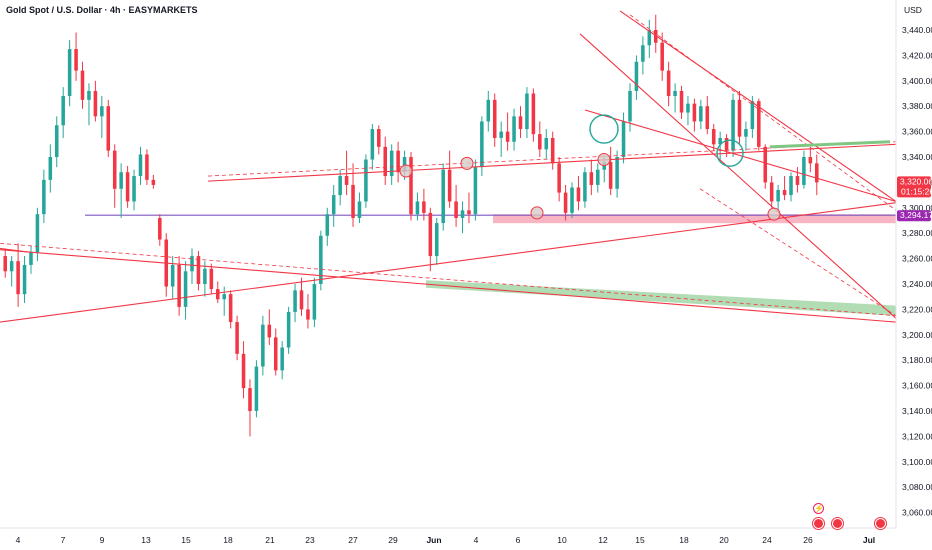 The image size is (932, 550). What do you see at coordinates (818, 508) in the screenshot?
I see `lightning-icon: ⚡` at bounding box center [818, 508].